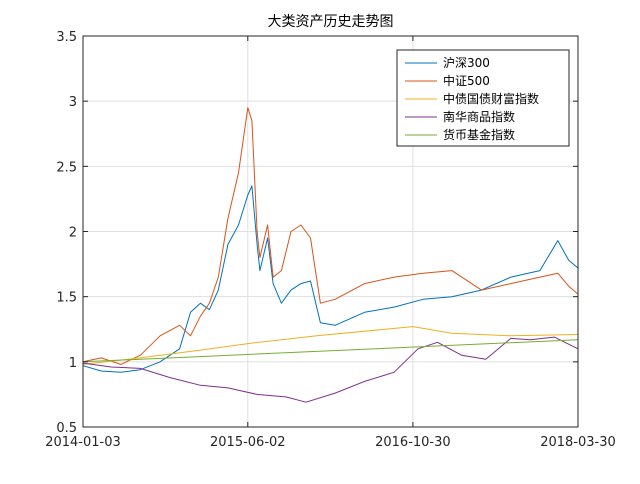 Image resolution: width=640 pixels, height=484 pixels. I want to click on legend-label: 货币基金指数, so click(479, 134).